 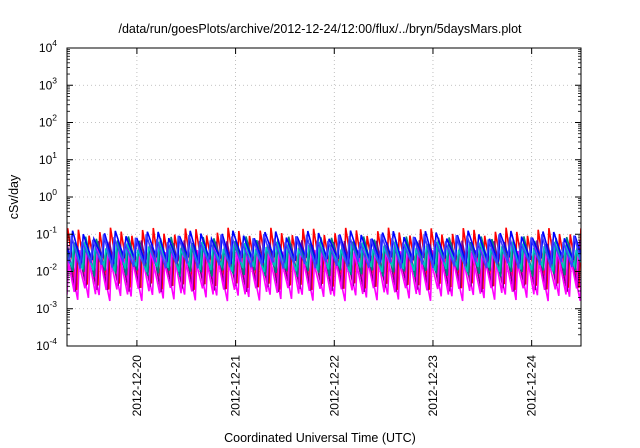 What do you see at coordinates (334, 386) in the screenshot?
I see `x-tick-label: 2012-12-22` at bounding box center [334, 386].